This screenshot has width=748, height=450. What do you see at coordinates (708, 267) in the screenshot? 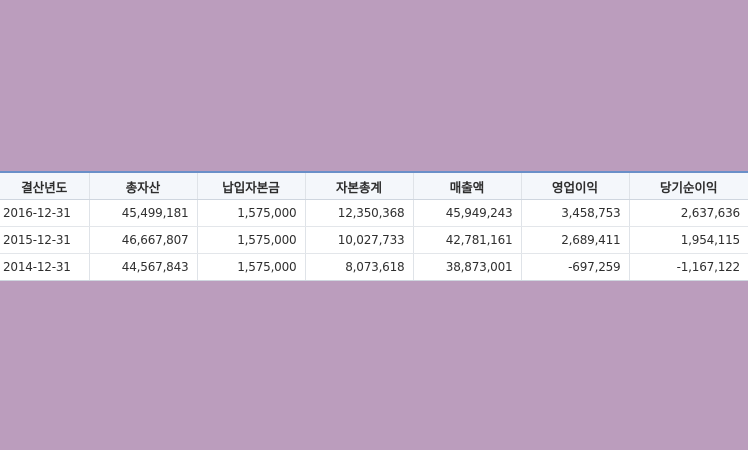
I see `cell-net-income: -1,167,122` at bounding box center [708, 267].